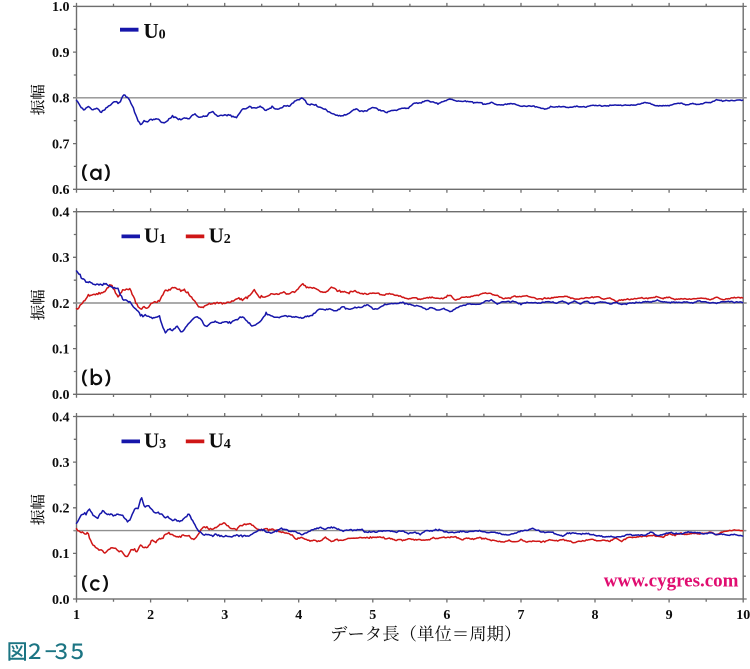  Describe the element at coordinates (446, 615) in the screenshot. I see `svg-text: 6` at that location.